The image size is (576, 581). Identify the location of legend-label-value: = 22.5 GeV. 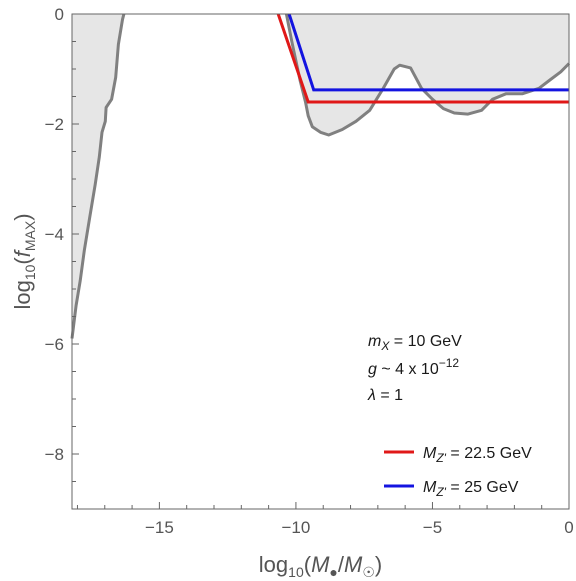
(489, 453).